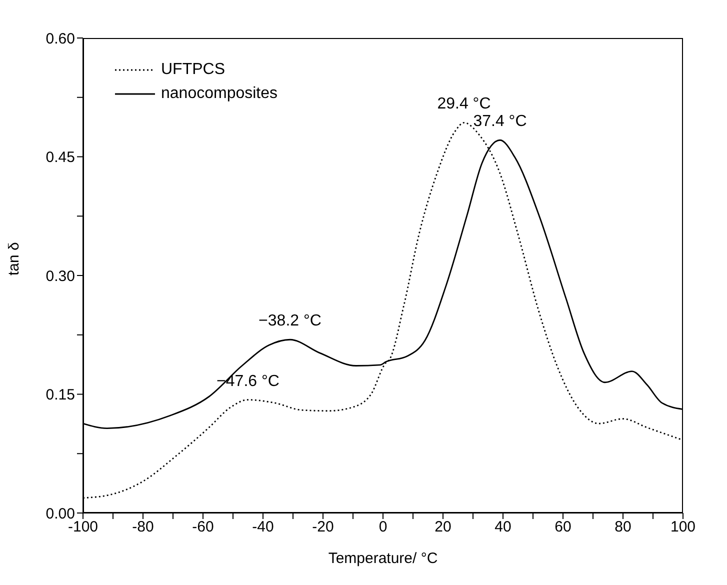 The height and width of the screenshot is (585, 727). I want to click on x-tick-label: 0, so click(383, 527).